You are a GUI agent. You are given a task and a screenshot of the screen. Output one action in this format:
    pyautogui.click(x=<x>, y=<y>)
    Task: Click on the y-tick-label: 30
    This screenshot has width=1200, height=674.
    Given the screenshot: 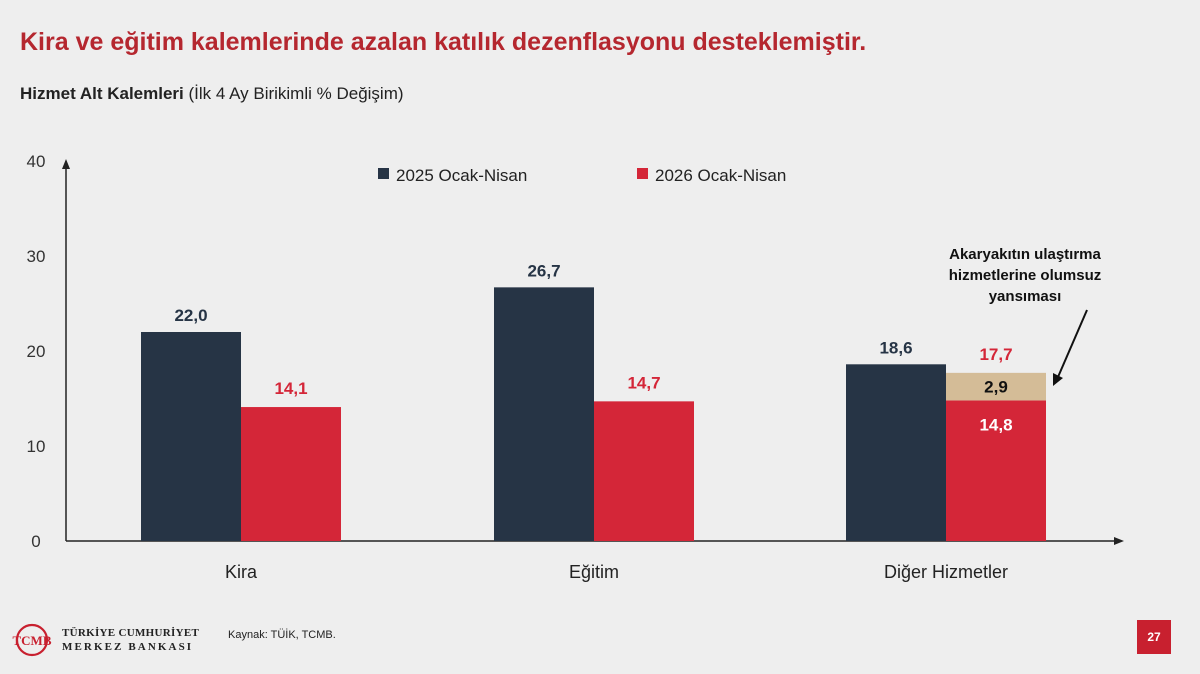 What is the action you would take?
    pyautogui.click(x=36, y=256)
    